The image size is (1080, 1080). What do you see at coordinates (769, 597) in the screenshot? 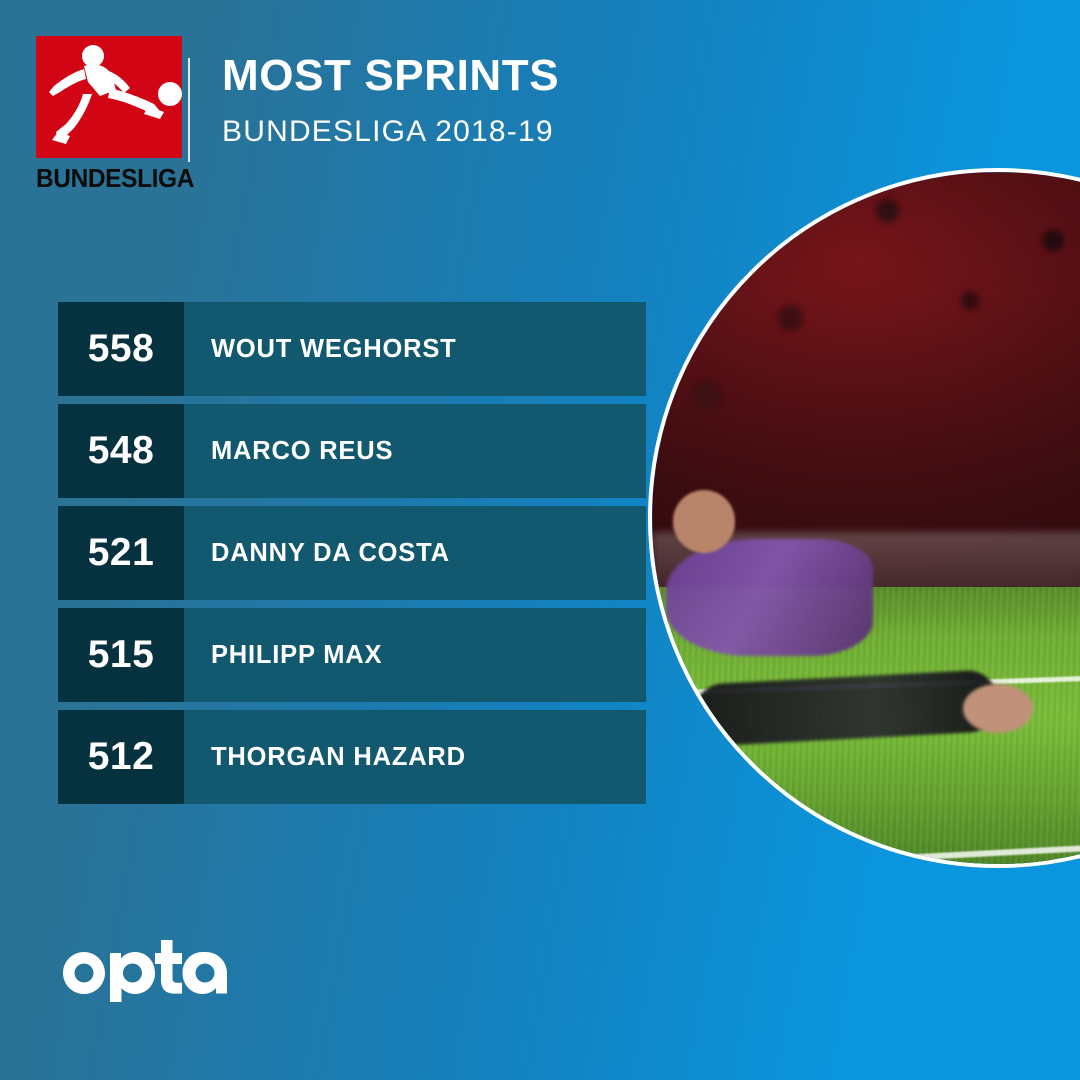
I see `background-keeper` at bounding box center [769, 597].